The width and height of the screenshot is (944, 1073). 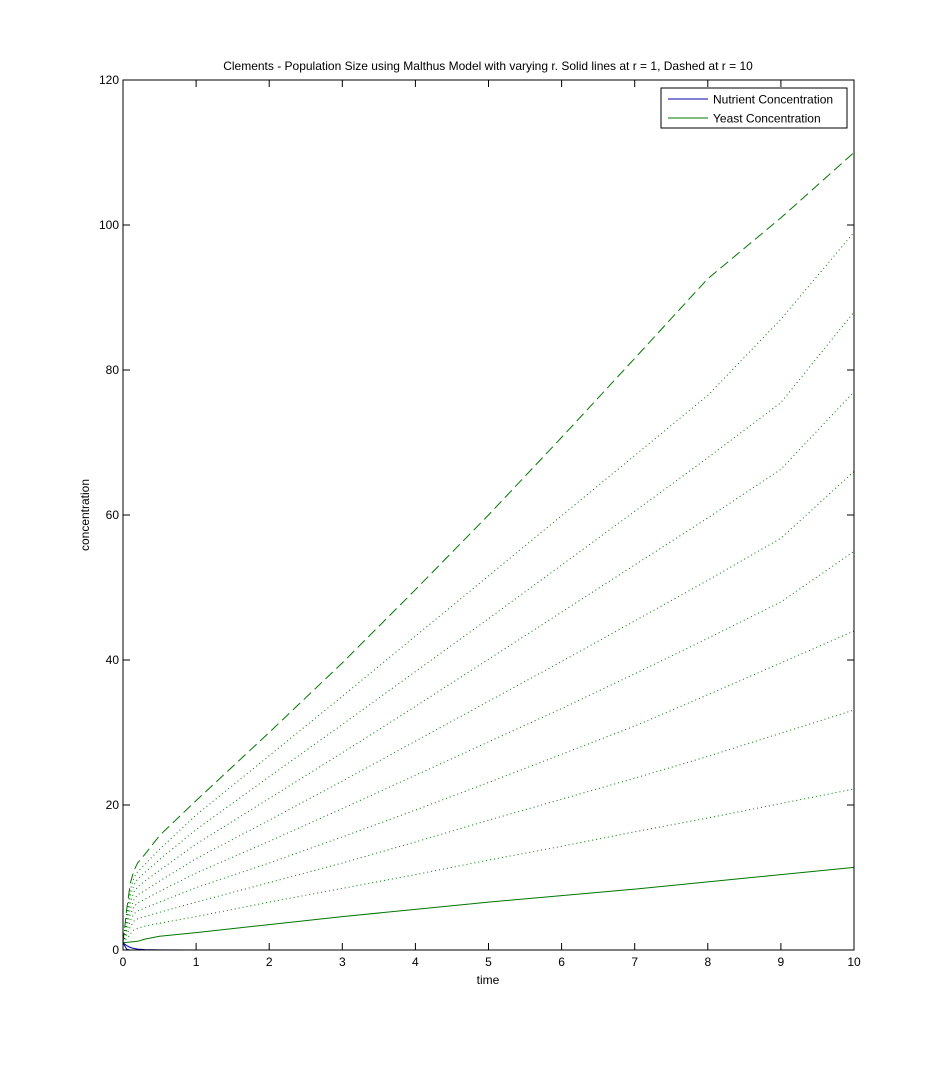 What do you see at coordinates (488, 980) in the screenshot?
I see `x-axis-label: time` at bounding box center [488, 980].